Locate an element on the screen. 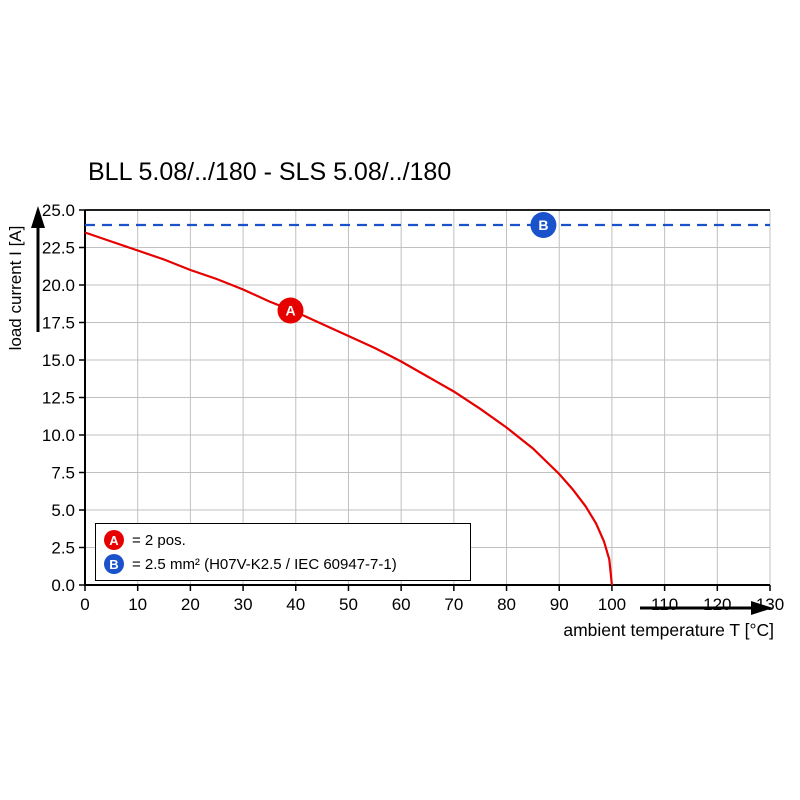 Image resolution: width=800 pixels, height=800 pixels. chart-title: BLL 5.08/../180 - SLS 5.08/../180 is located at coordinates (270, 172).